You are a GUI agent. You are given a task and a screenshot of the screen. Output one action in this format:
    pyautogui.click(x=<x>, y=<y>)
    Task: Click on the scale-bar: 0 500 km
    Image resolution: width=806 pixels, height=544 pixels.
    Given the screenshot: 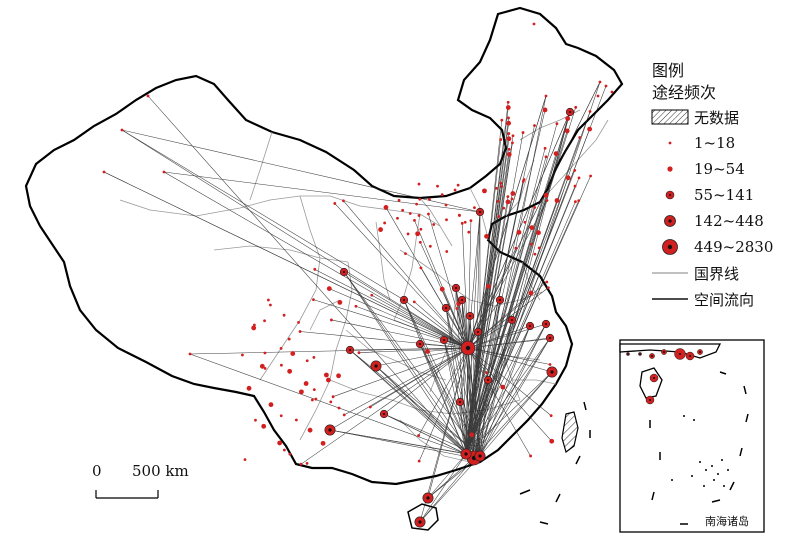 What is the action you would take?
    pyautogui.click(x=147, y=482)
    